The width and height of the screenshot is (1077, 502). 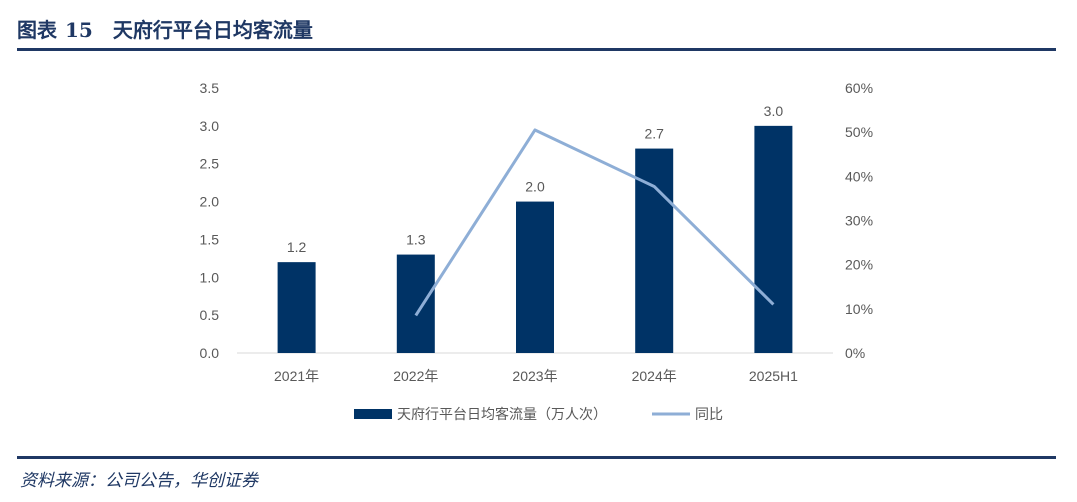 I want to click on yoy-line, so click(x=594, y=222).